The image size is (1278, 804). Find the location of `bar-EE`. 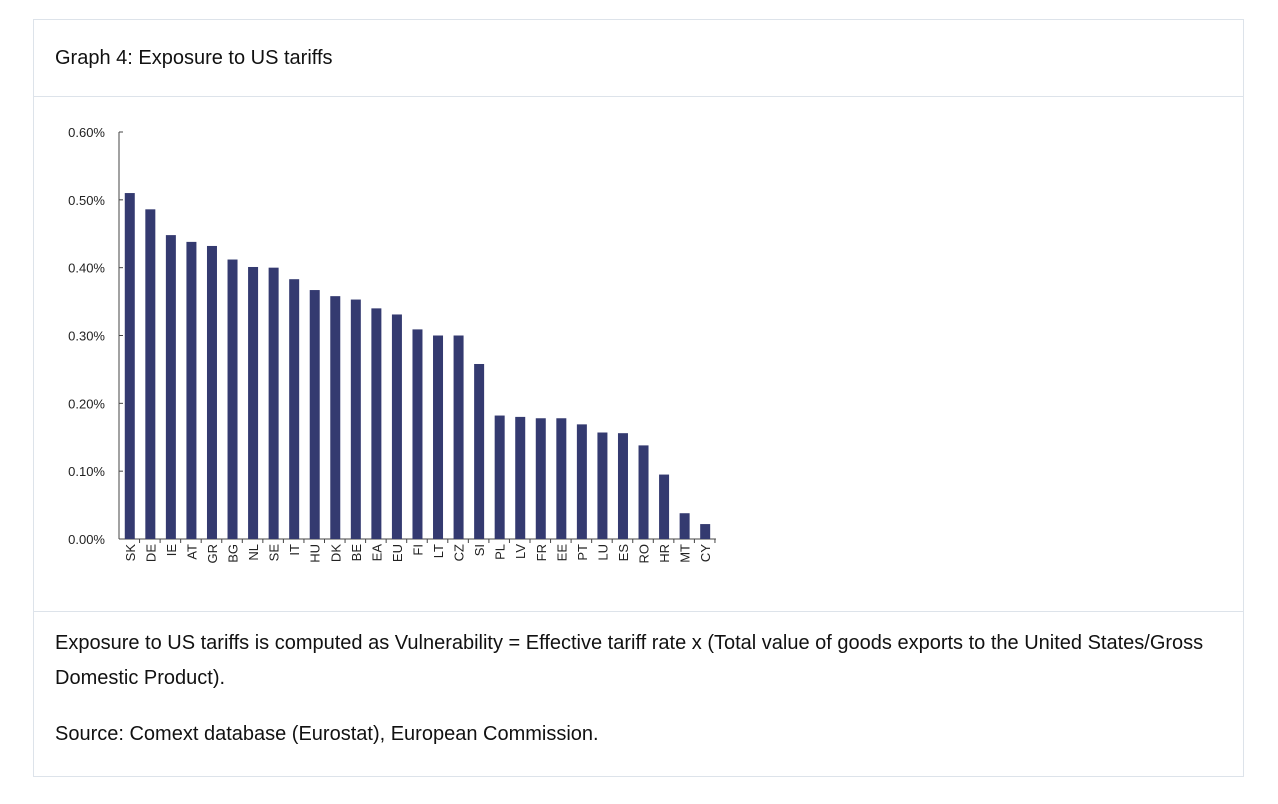

bar-EE is located at coordinates (561, 478).